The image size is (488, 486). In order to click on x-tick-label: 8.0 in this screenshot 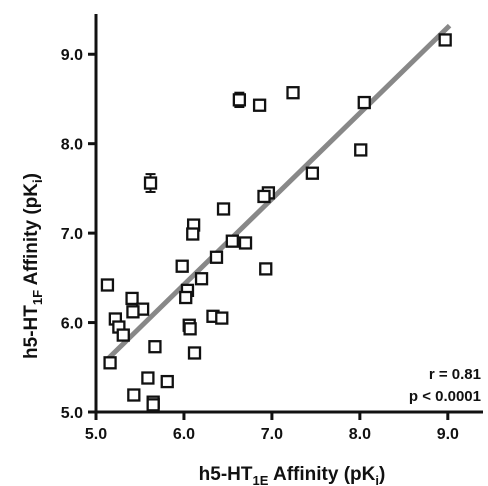, I will do `click(360, 434)`.